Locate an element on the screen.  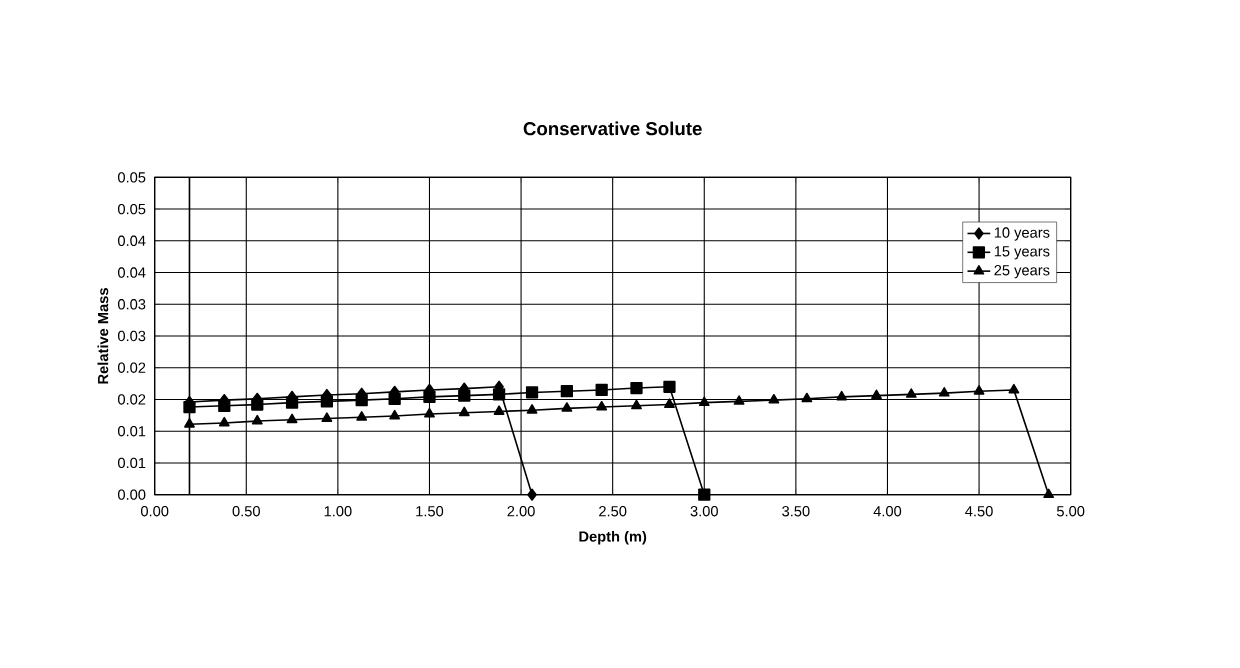
x-axis-title: Depth (m) is located at coordinates (613, 537).